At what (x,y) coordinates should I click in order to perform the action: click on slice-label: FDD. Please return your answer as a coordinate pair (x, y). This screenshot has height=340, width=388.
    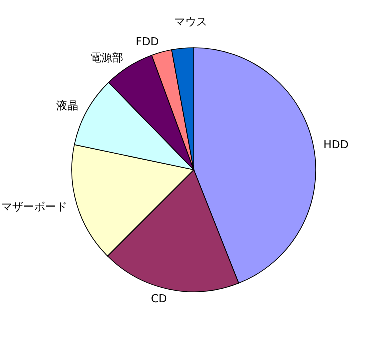
    Looking at the image, I should click on (148, 42).